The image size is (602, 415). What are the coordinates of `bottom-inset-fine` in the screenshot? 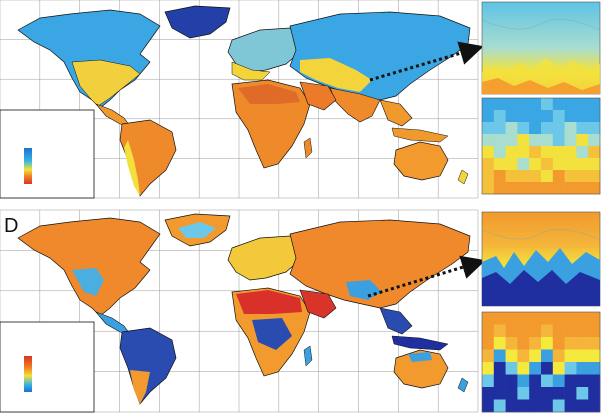 It's located at (541, 259).